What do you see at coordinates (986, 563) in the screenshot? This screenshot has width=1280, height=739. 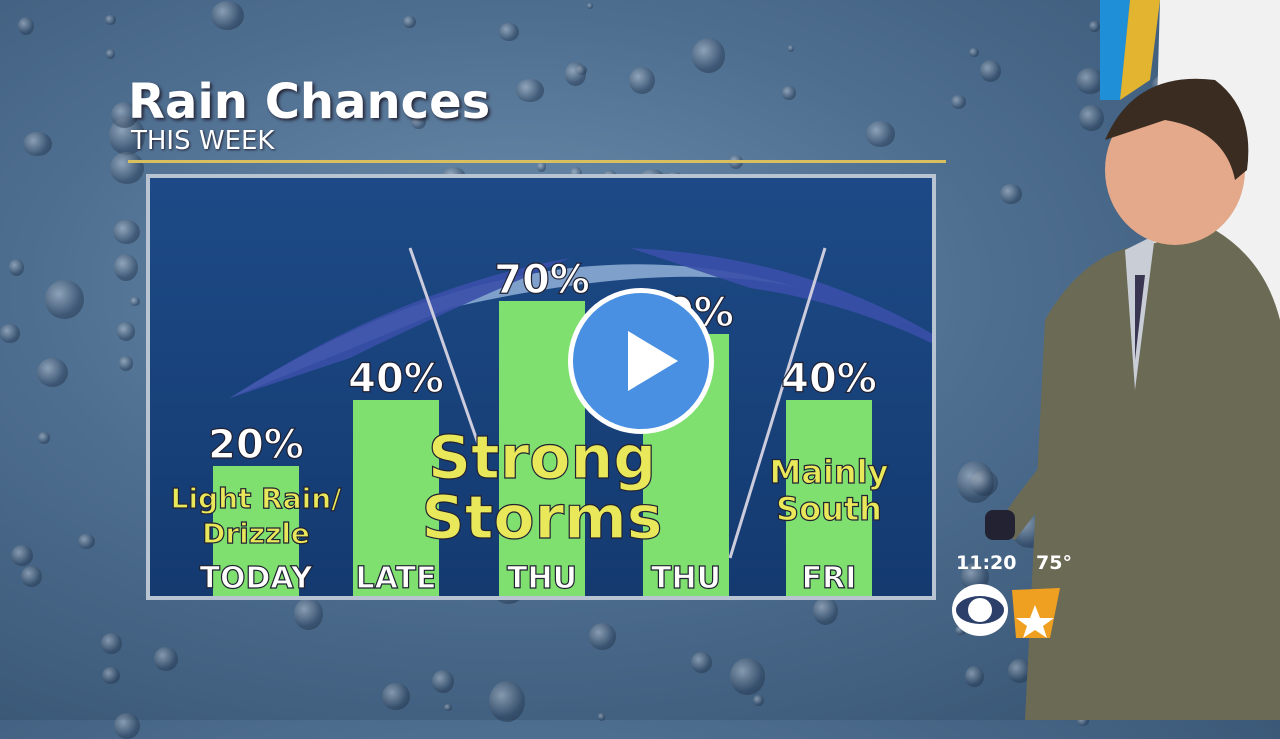 I see `clock-readout: 11:20` at bounding box center [986, 563].